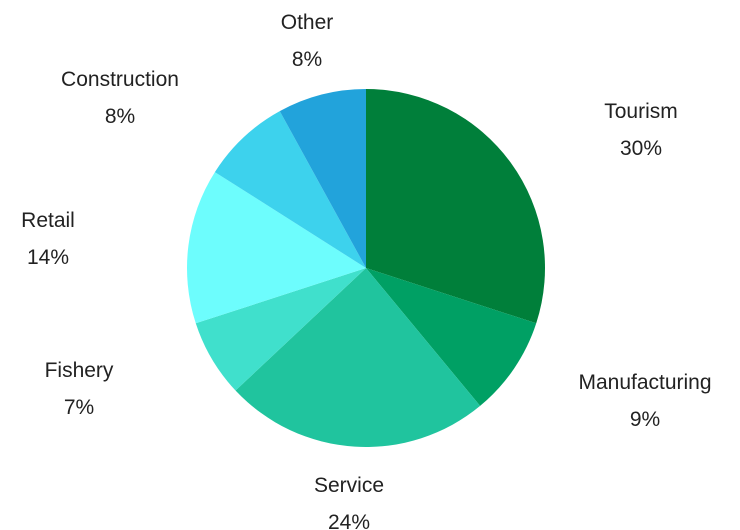  Describe the element at coordinates (79, 389) in the screenshot. I see `label-fishery: Fishery 7%` at that location.